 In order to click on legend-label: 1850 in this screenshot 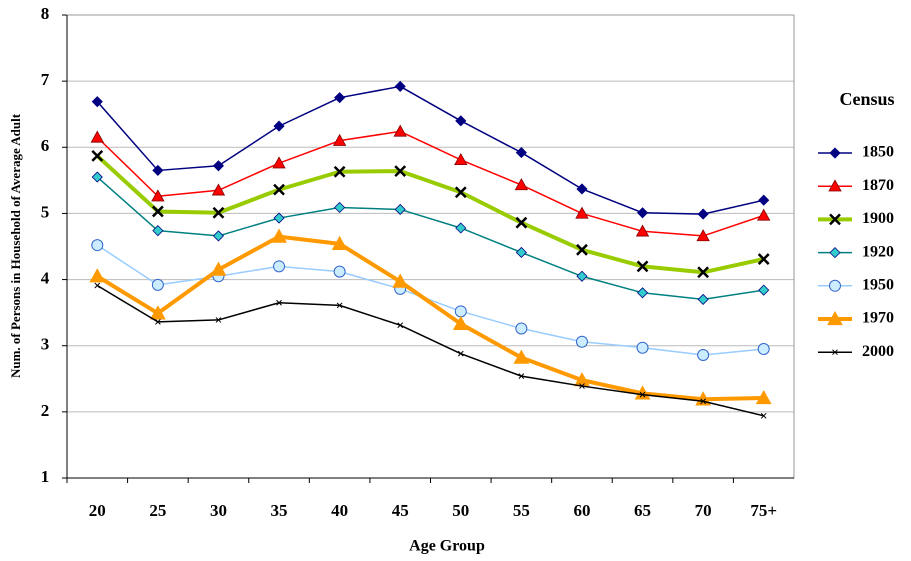, I will do `click(878, 152)`.